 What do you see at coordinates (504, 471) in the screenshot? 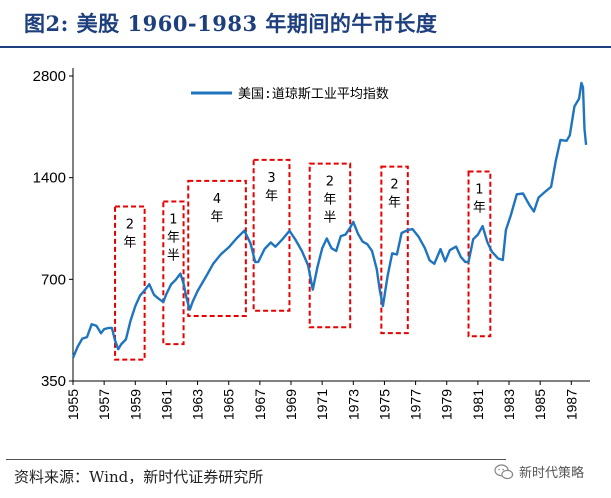
I see `wechat-icon` at bounding box center [504, 471].